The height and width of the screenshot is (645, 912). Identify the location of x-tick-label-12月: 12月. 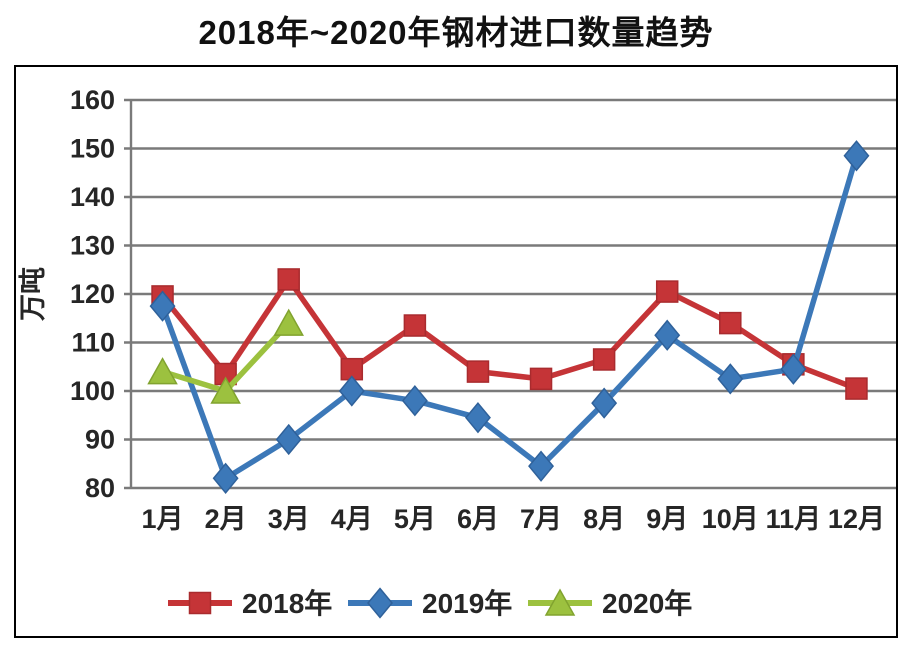
(856, 519).